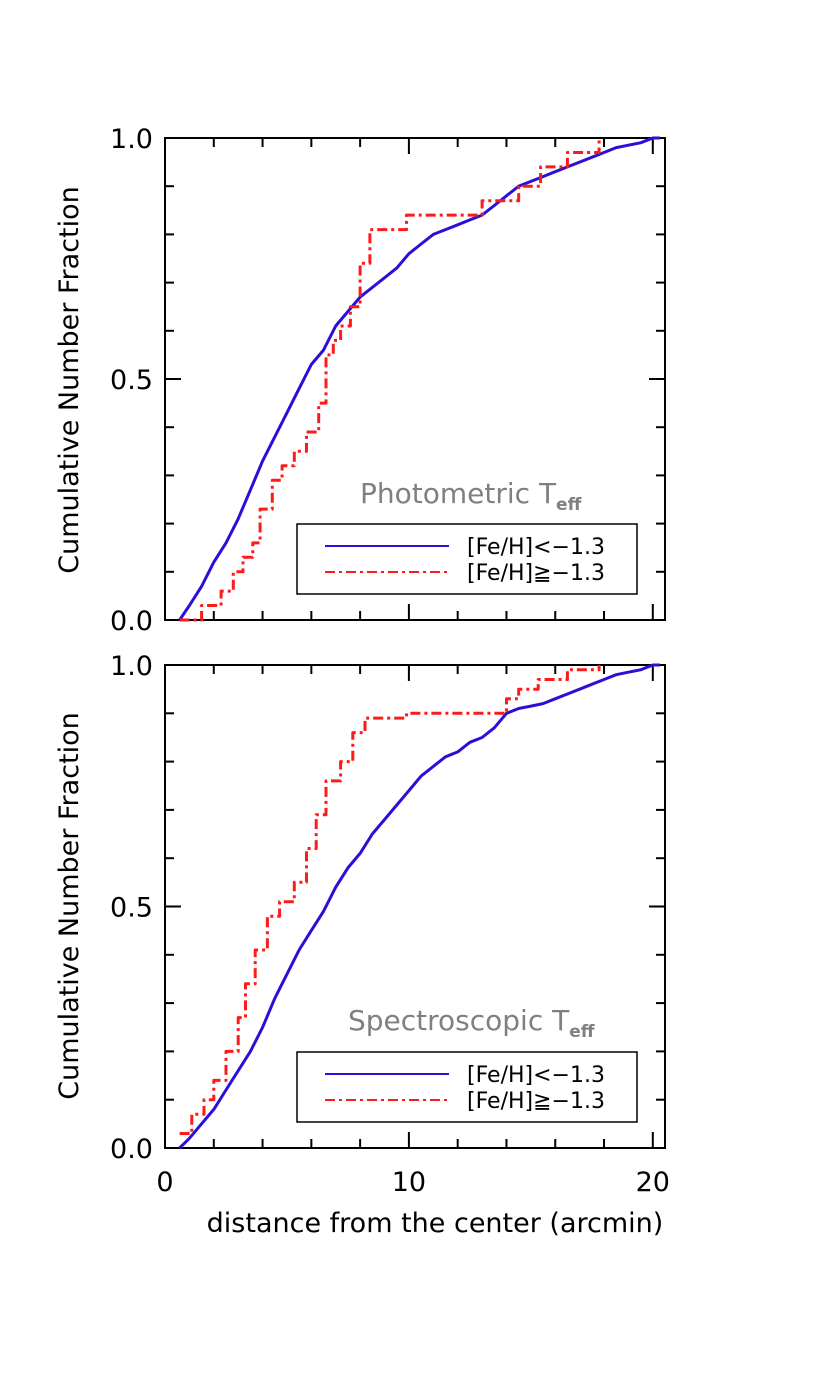  I want to click on x-tick-label: 0, so click(164, 1182).